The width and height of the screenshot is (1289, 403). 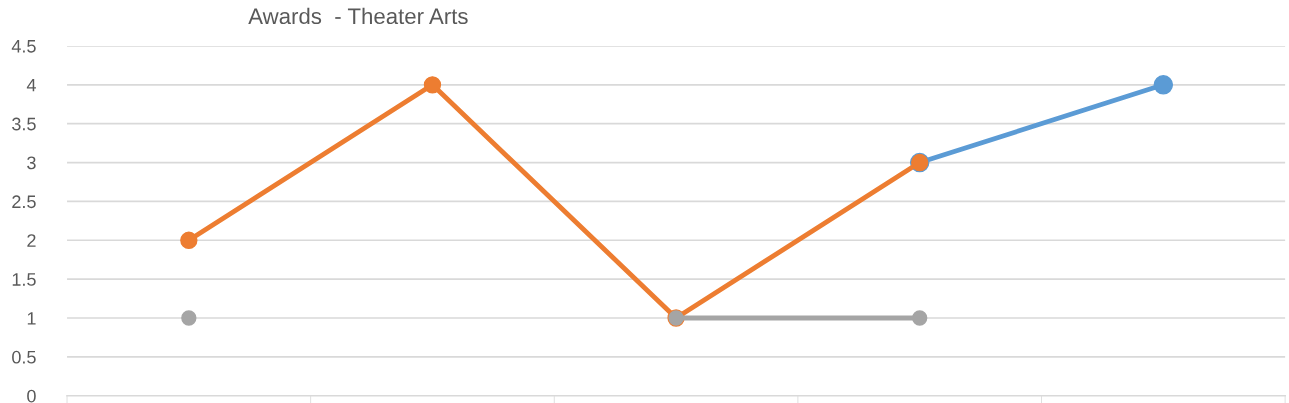 What do you see at coordinates (358, 16) in the screenshot?
I see `chart-title: Awards - Theater Arts` at bounding box center [358, 16].